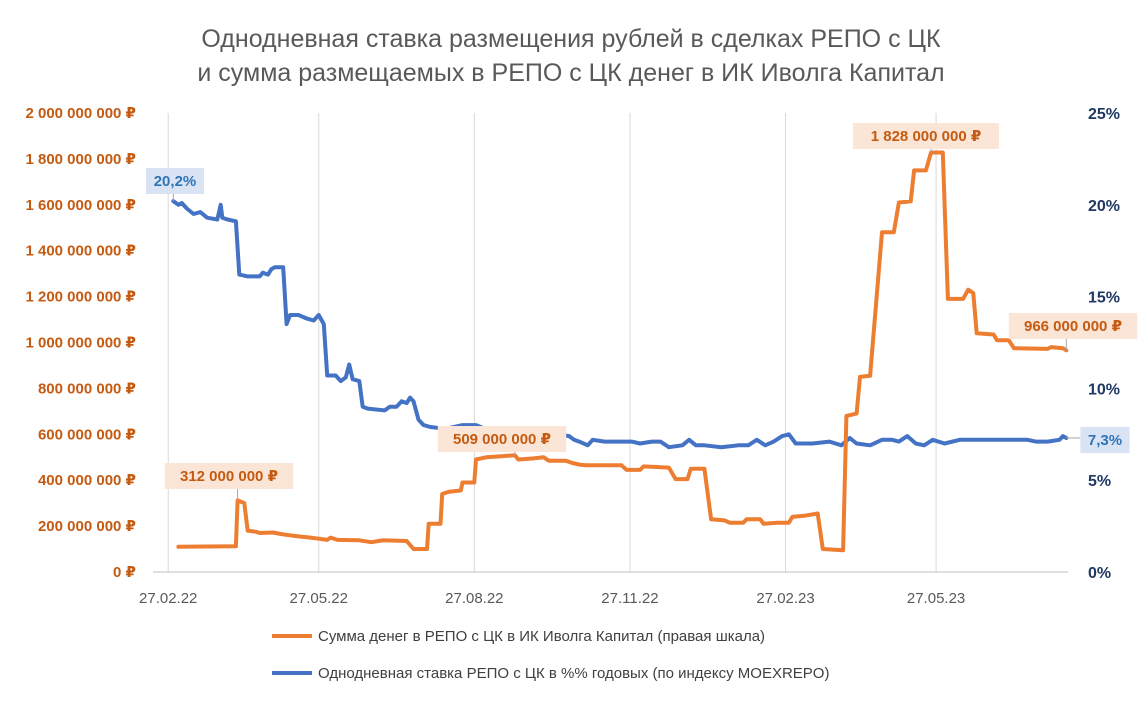 This screenshot has width=1142, height=707. Describe the element at coordinates (629, 598) in the screenshot. I see `x-tick-label: 27.11.22` at that location.